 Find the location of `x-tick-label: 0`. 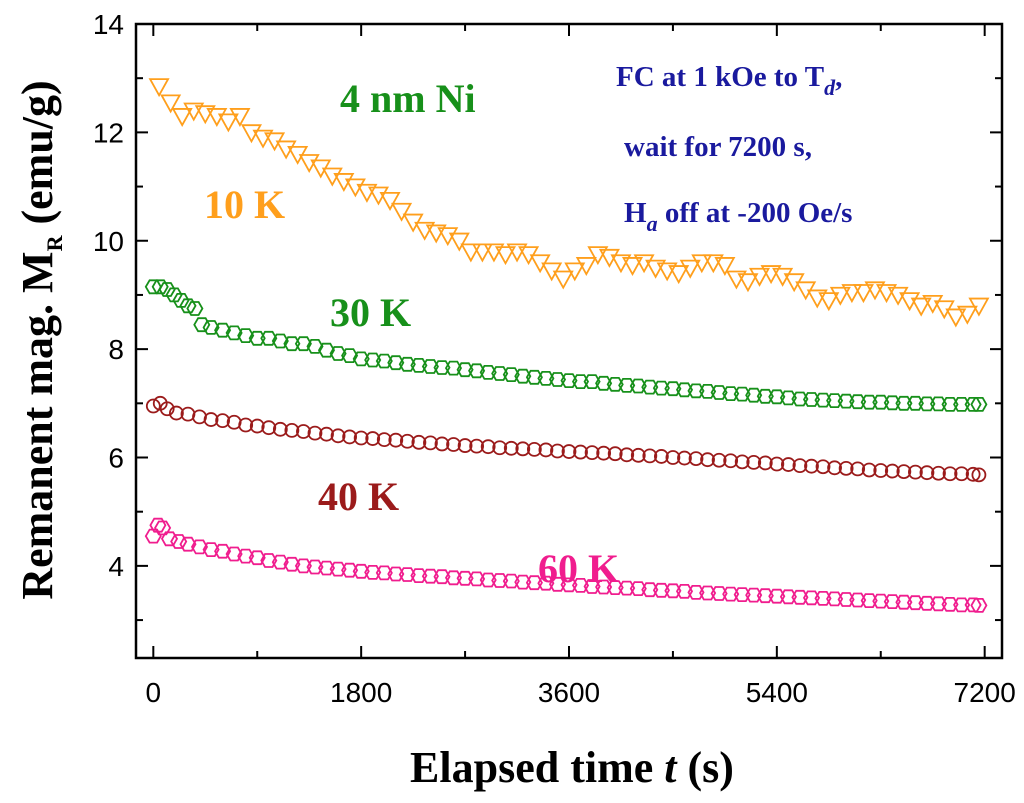

x-tick-label: 0 is located at coordinates (154, 692).